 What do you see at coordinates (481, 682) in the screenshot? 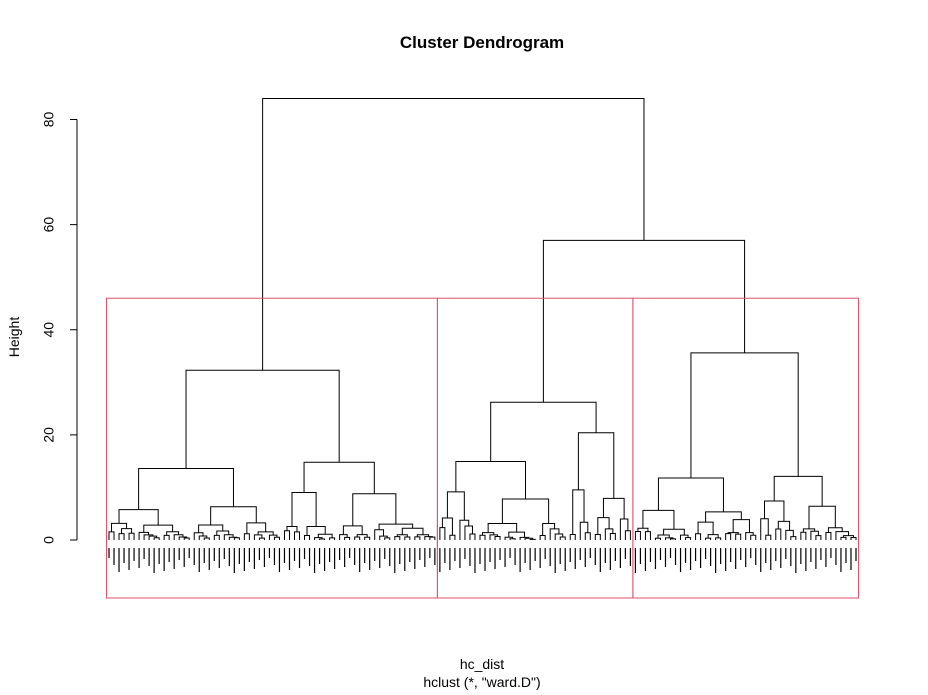
I see `method-subtitle: hclust (*, "ward.D")` at bounding box center [481, 682].